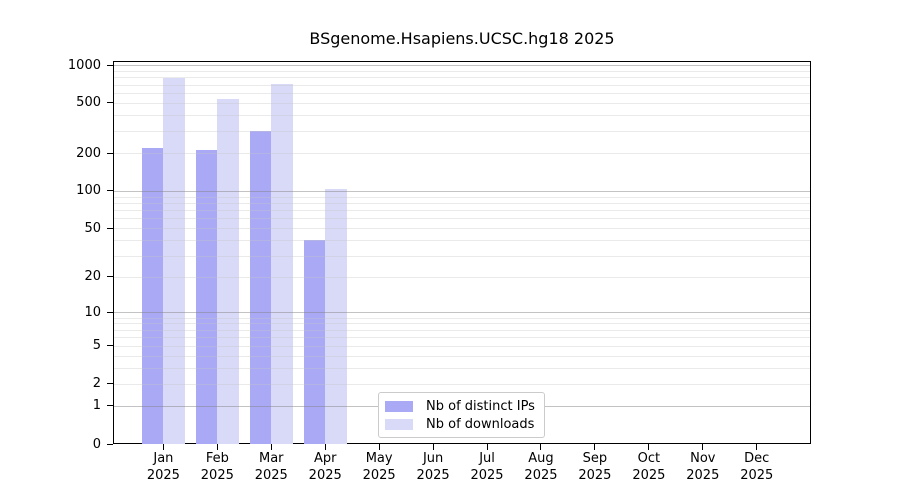 The height and width of the screenshot is (500, 900). Describe the element at coordinates (487, 447) in the screenshot. I see `x-tick-mark-jul` at that location.